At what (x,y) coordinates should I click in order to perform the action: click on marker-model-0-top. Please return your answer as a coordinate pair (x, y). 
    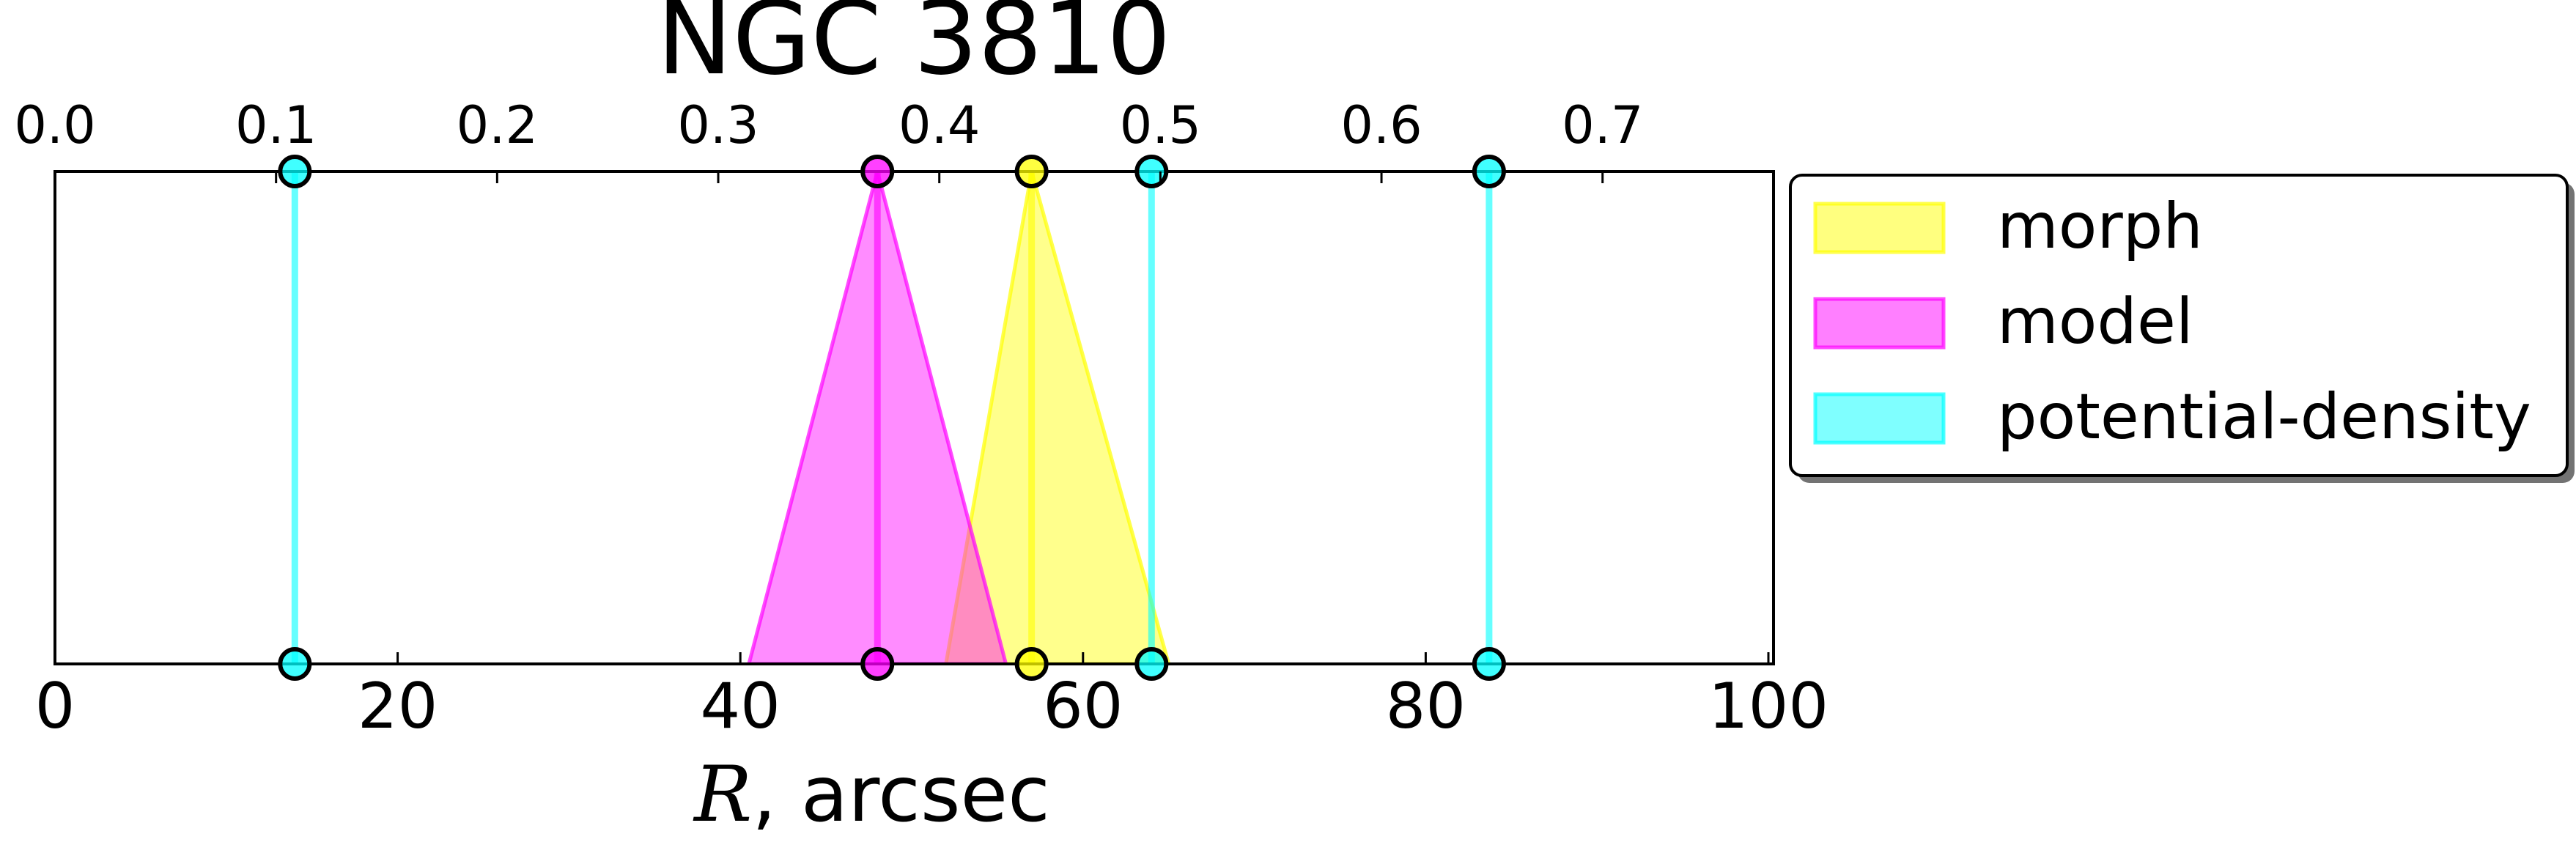
    Looking at the image, I should click on (877, 171).